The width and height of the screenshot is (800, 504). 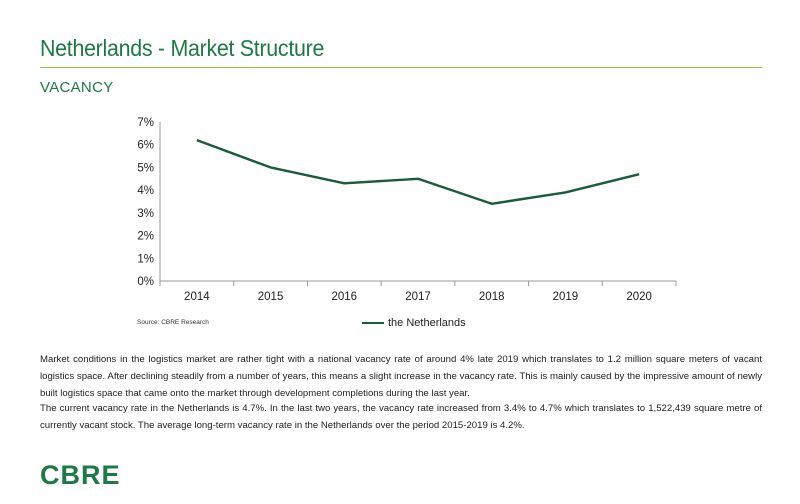 What do you see at coordinates (173, 322) in the screenshot?
I see `chart-source: Source: CBRE Research` at bounding box center [173, 322].